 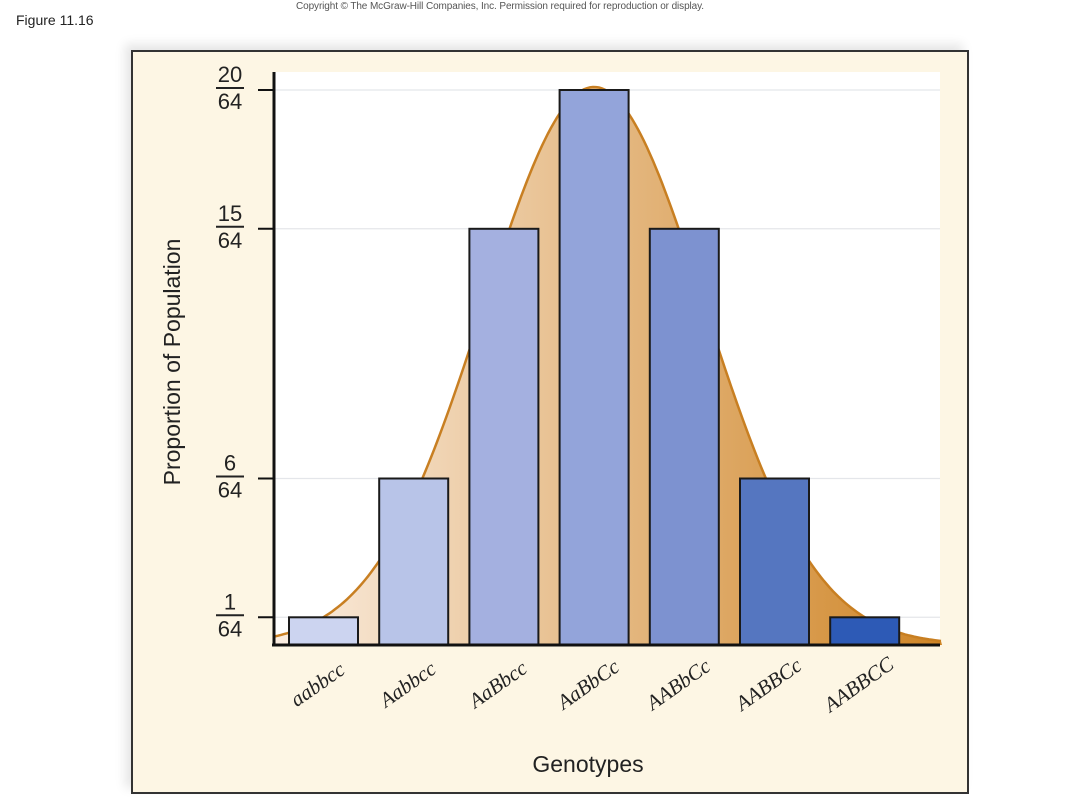 I want to click on x-tick-label-Aabbcc: Aabbcc, so click(x=407, y=684).